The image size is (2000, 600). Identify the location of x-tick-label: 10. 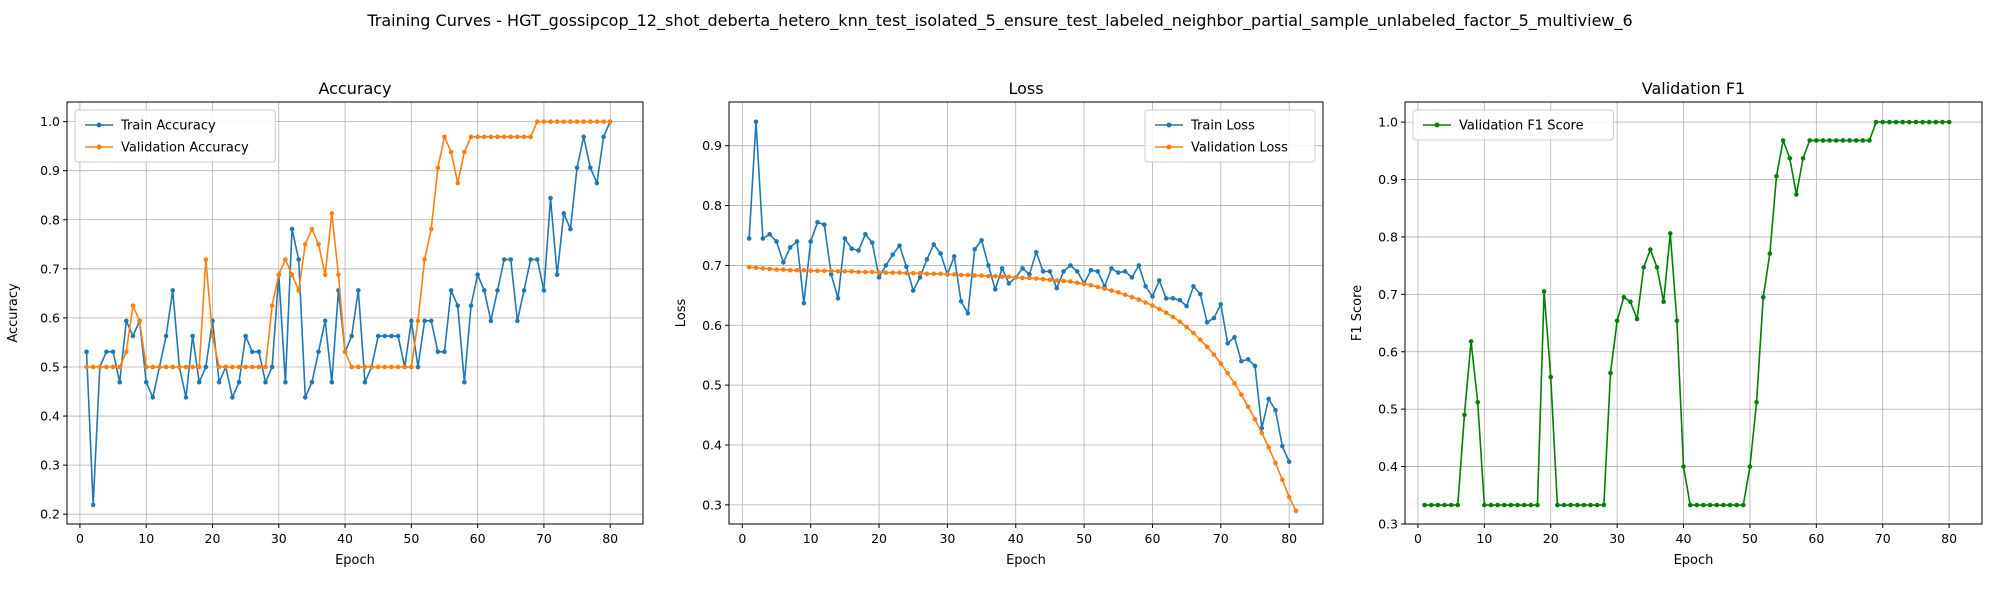
(811, 538).